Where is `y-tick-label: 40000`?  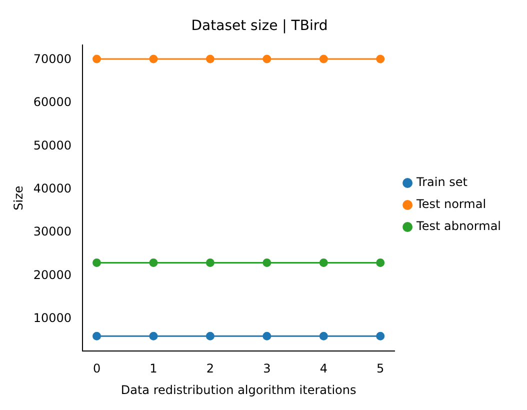 y-tick-label: 40000 is located at coordinates (52, 188).